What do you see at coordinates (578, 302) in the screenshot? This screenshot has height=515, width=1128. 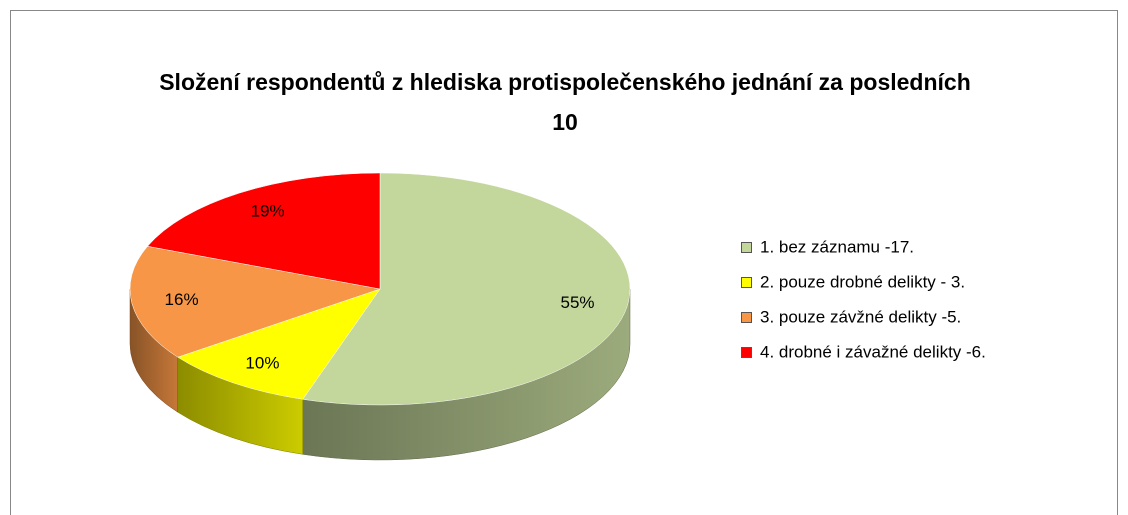 I see `data-label: 55%` at bounding box center [578, 302].